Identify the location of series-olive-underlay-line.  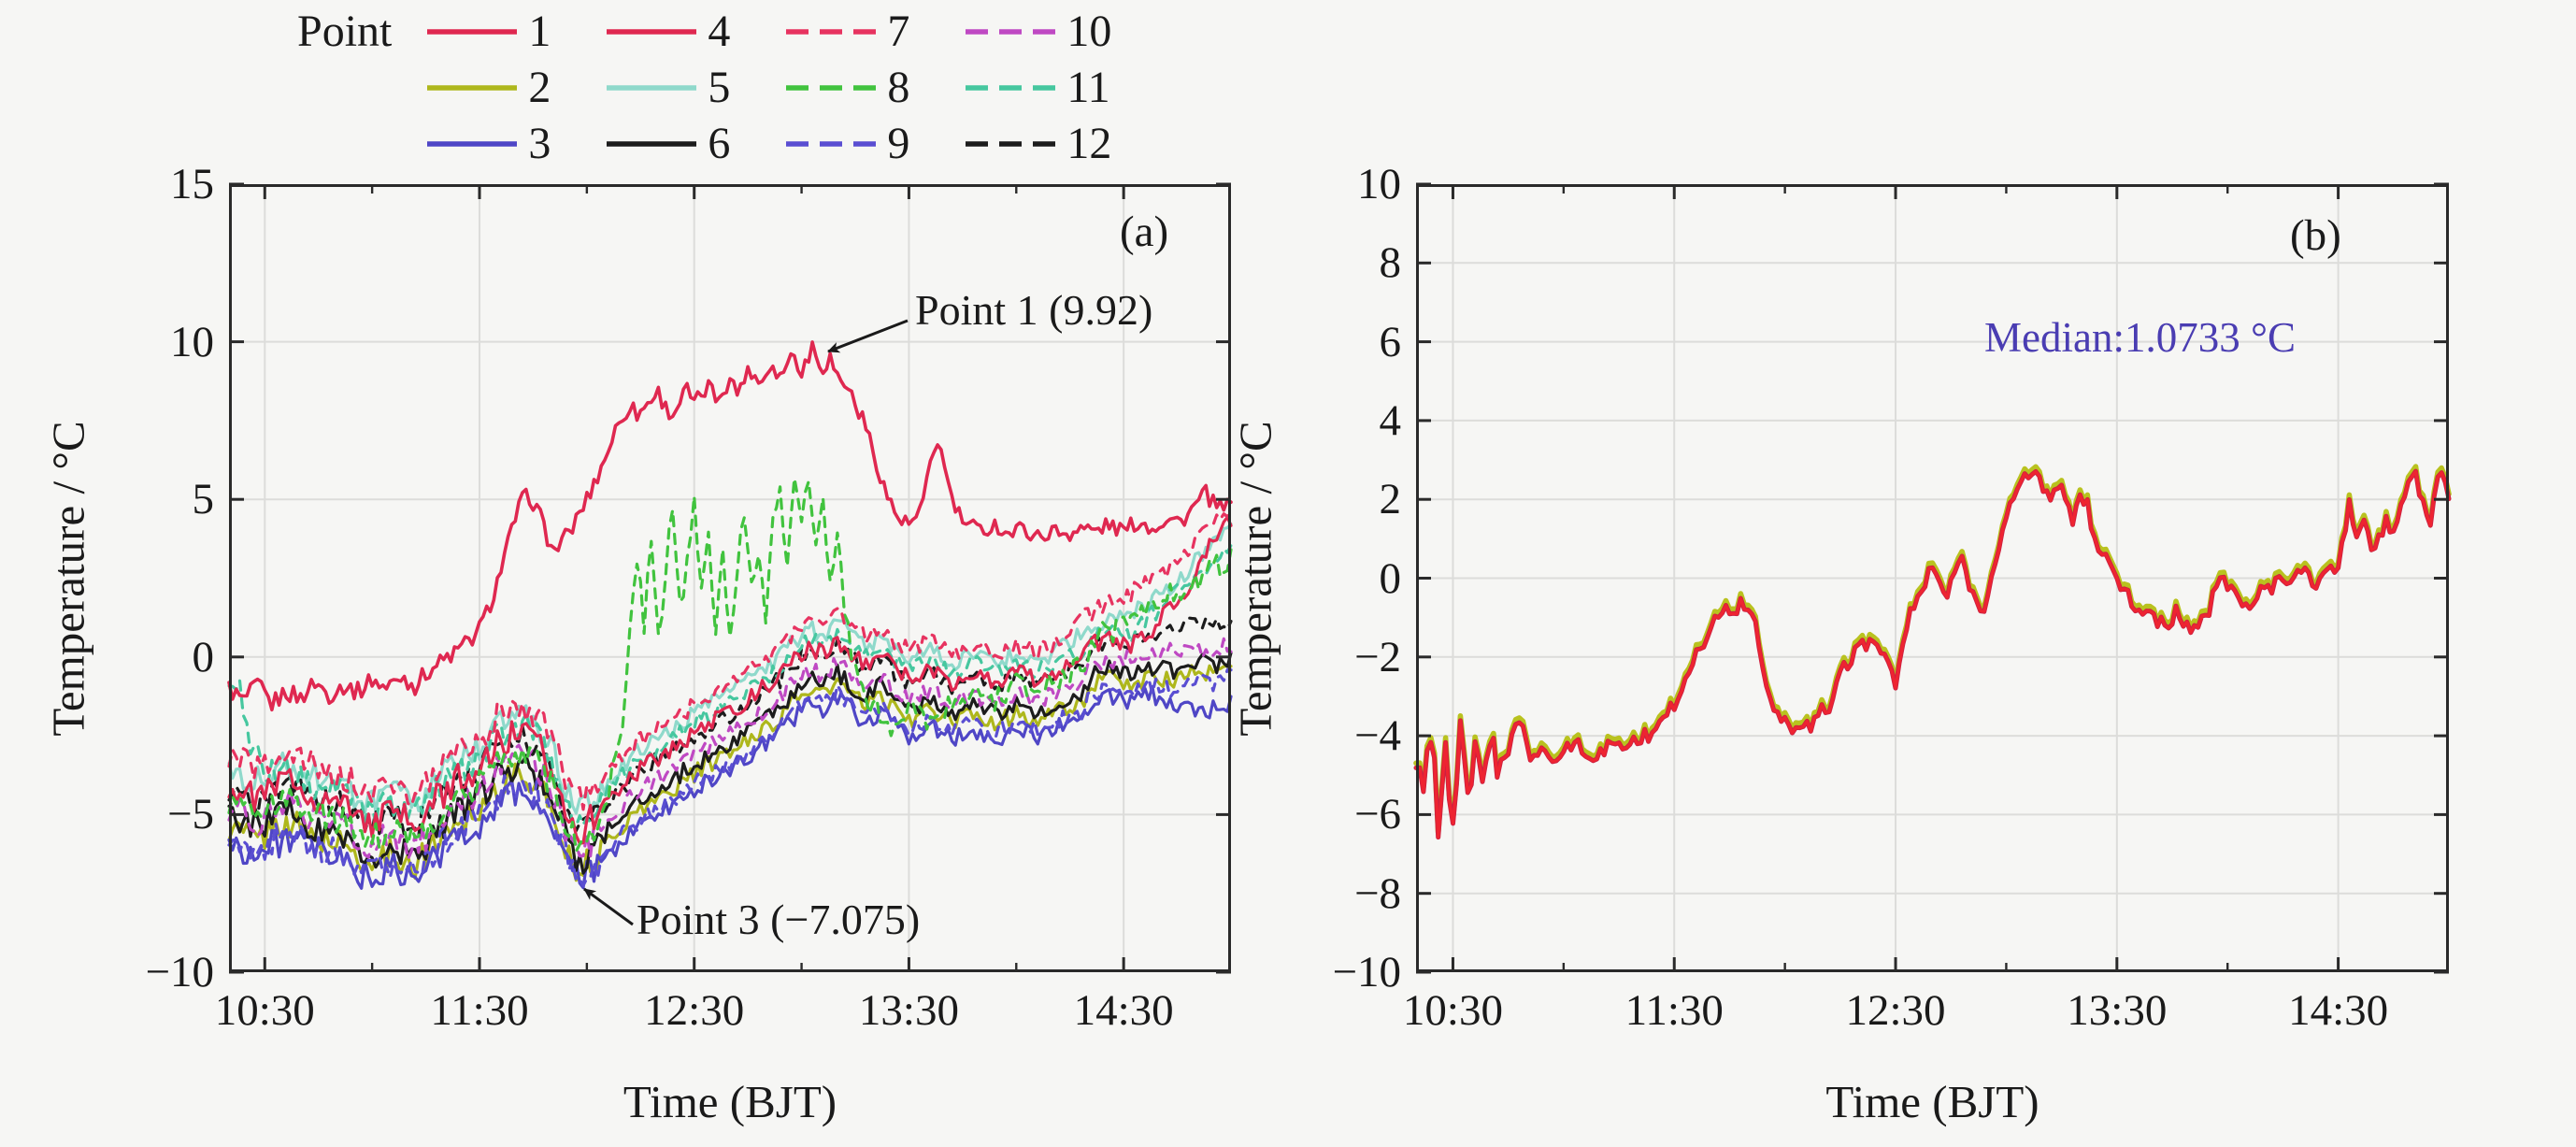
(1932, 650).